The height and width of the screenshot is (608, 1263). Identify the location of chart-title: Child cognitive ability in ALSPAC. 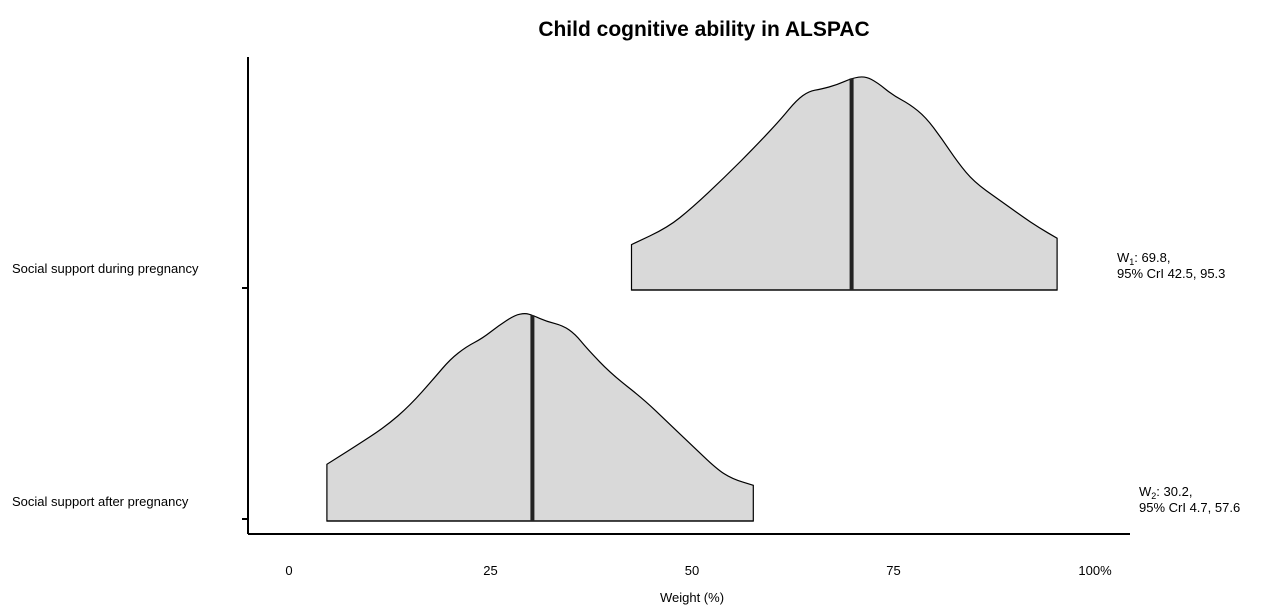
(703, 29).